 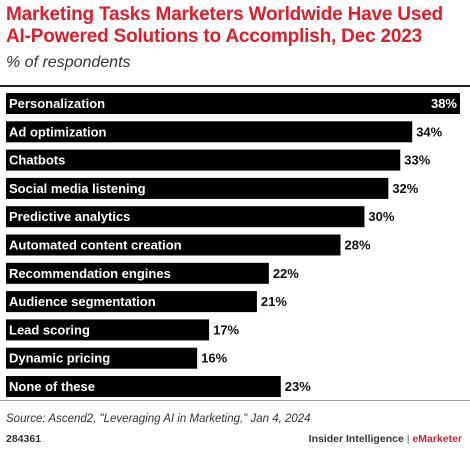 What do you see at coordinates (57, 103) in the screenshot?
I see `category-label-personalization: Personalization` at bounding box center [57, 103].